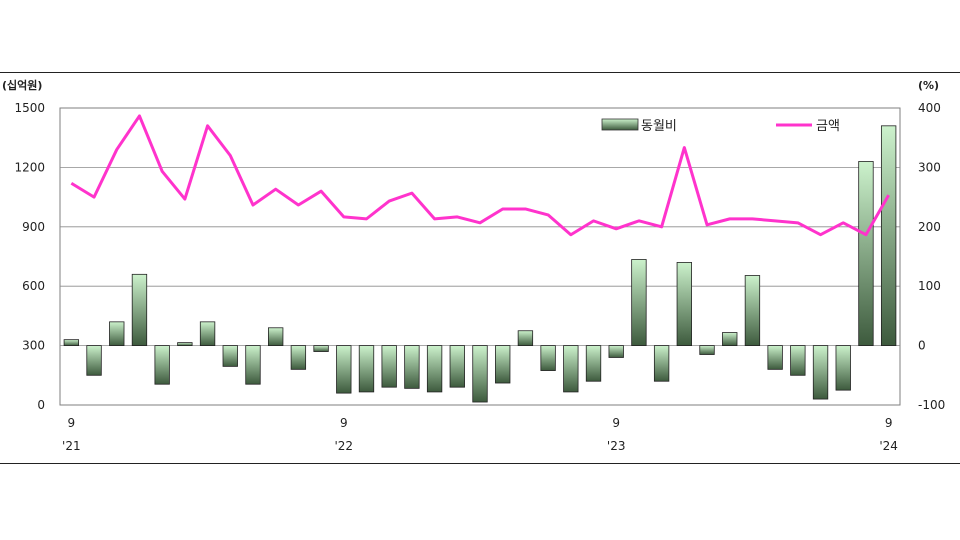  What do you see at coordinates (928, 85) in the screenshot?
I see `right-axis-unit: (%)` at bounding box center [928, 85].